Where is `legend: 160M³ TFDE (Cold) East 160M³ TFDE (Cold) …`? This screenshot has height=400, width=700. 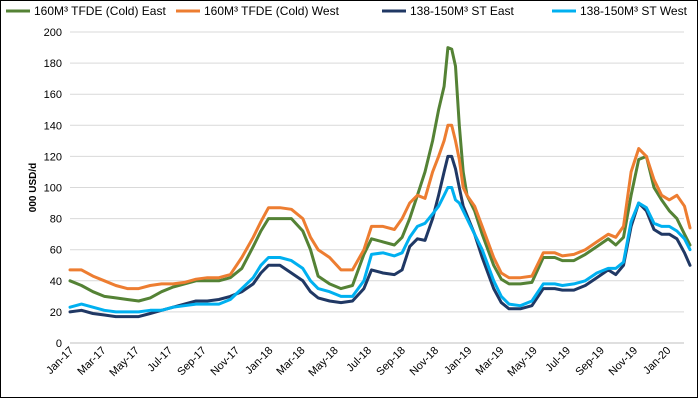
legend: 160M³ TFDE (Cold) East 160M³ TFDE (Cold) … is located at coordinates (347, 11).